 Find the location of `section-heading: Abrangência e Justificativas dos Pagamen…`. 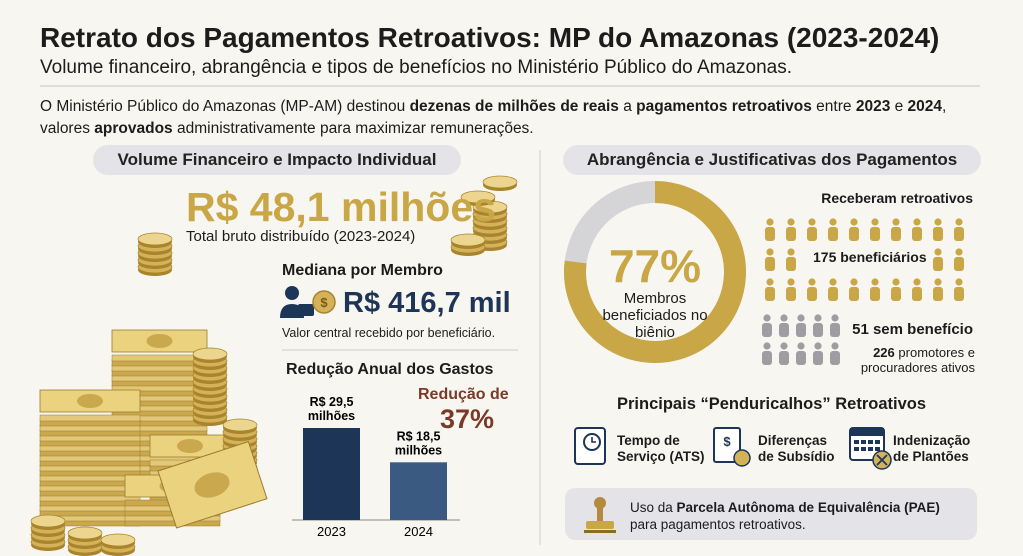

section-heading: Abrangência e Justificativas dos Pagamen… is located at coordinates (772, 160).